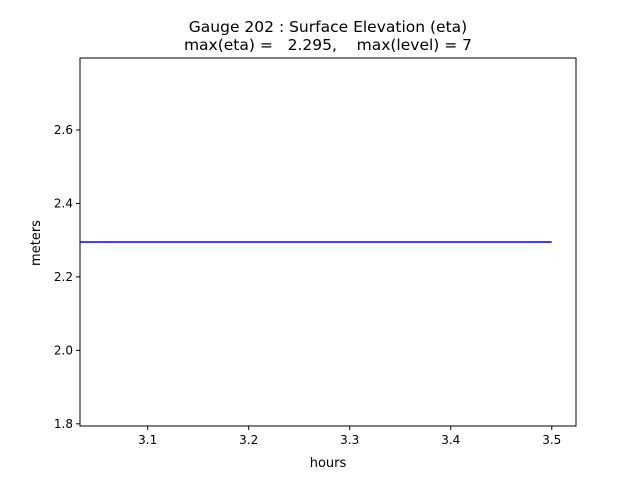 The image size is (640, 480). Describe the element at coordinates (63, 203) in the screenshot. I see `y-tick-label: 2.4` at that location.